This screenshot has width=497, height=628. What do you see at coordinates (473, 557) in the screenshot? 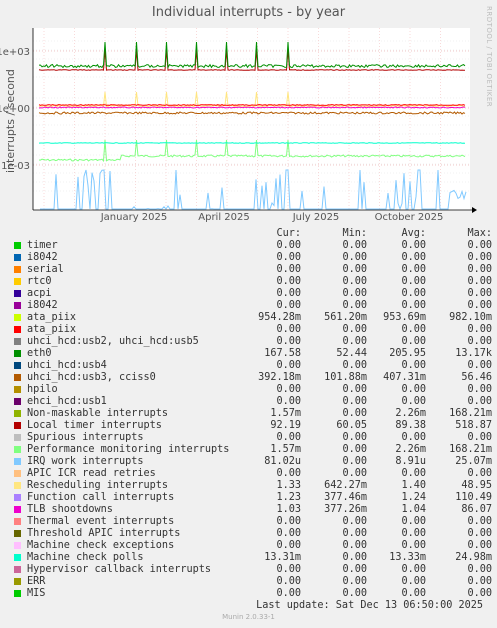
I see `legend-max: 24.98m` at bounding box center [473, 557].